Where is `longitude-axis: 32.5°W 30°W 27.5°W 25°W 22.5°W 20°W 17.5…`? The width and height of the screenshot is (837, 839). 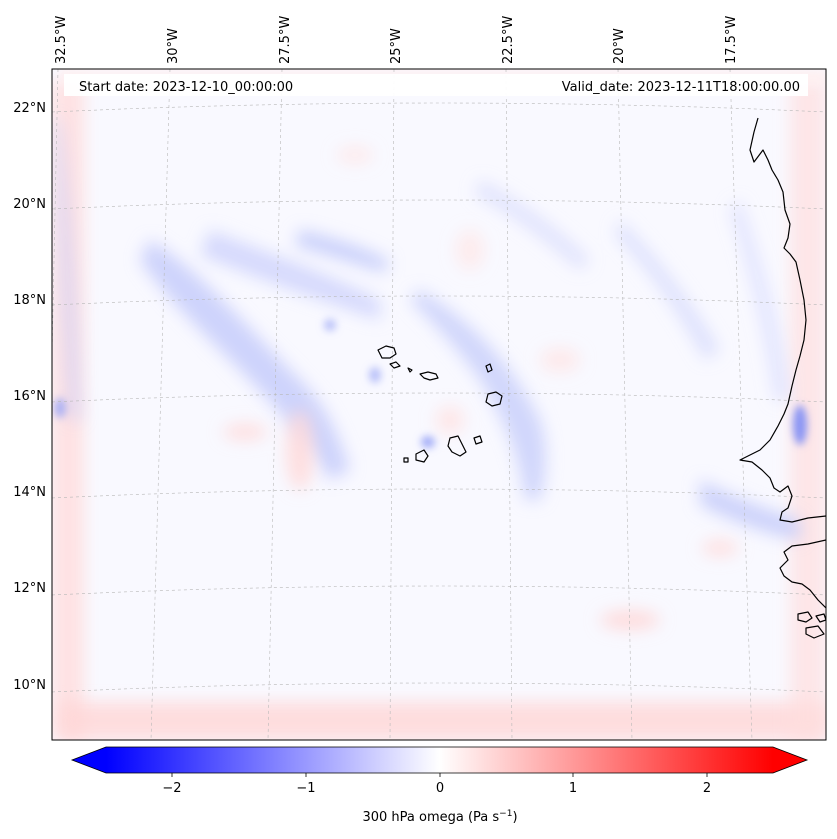 longitude-axis: 32.5°W 30°W 27.5°W 25°W 22.5°W 20°W 17.5… is located at coordinates (396, 40).